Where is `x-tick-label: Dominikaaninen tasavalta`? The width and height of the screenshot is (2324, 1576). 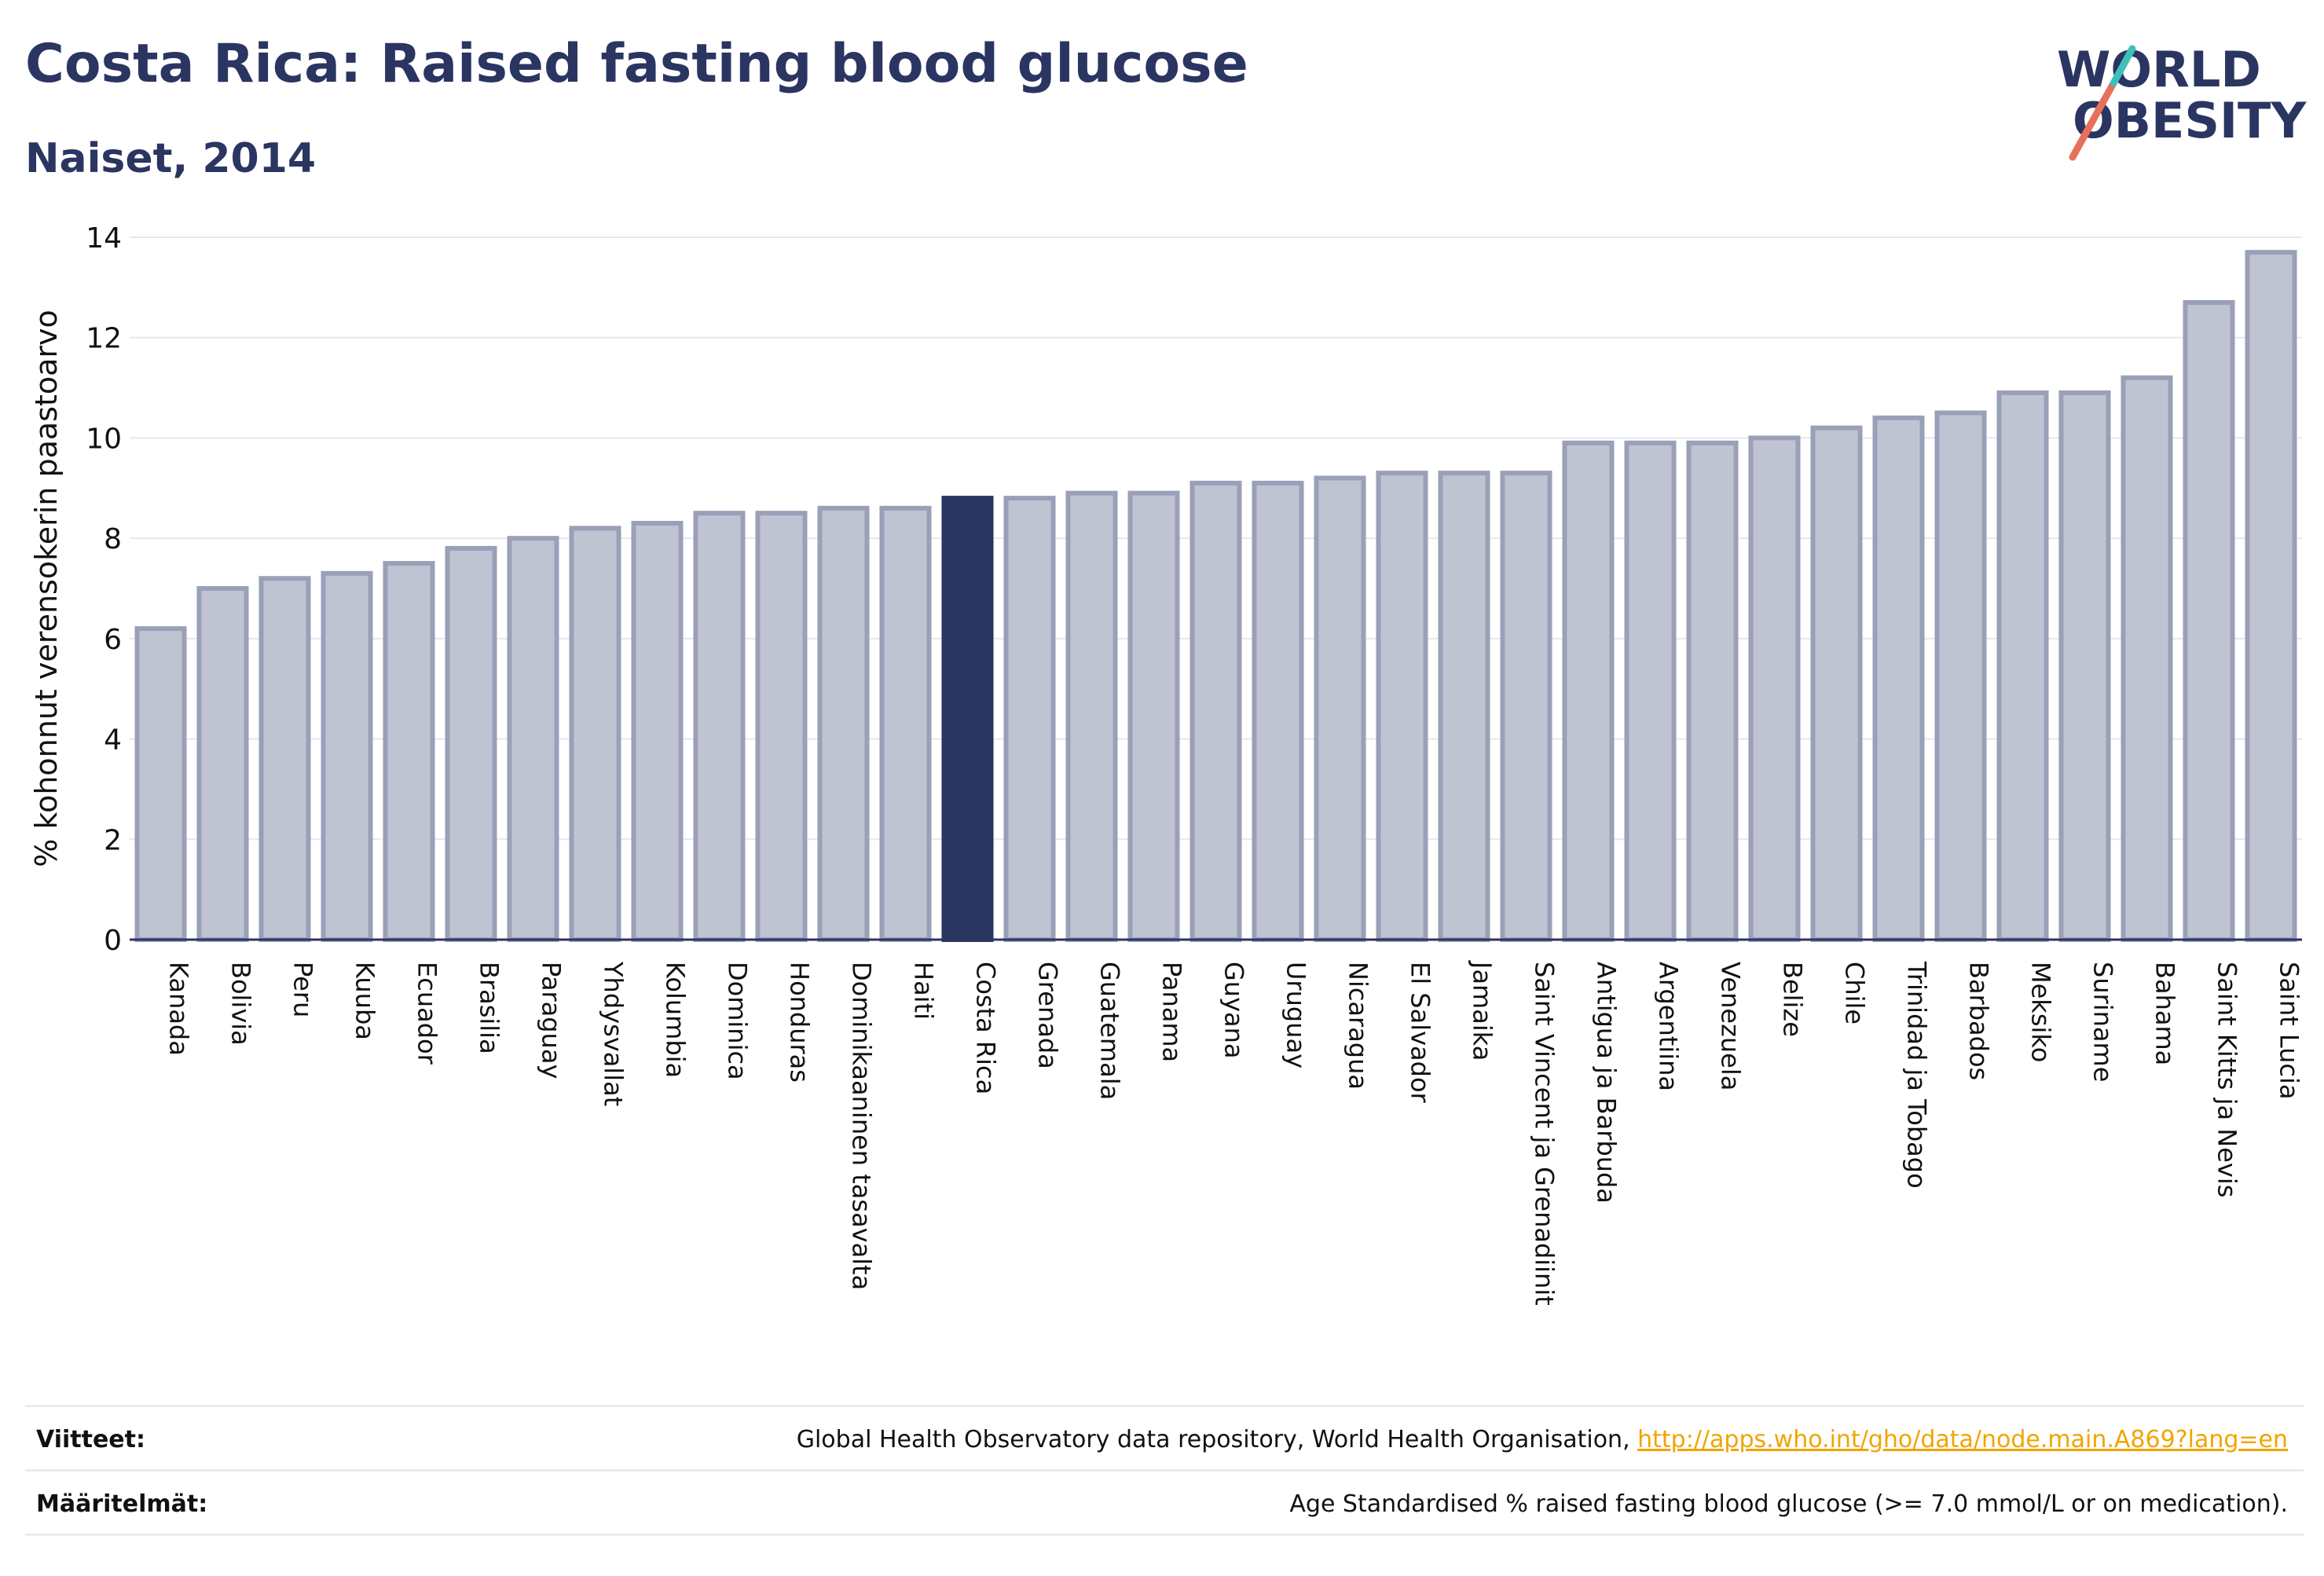
x-tick-label: Dominikaaninen tasavalta is located at coordinates (862, 1126).